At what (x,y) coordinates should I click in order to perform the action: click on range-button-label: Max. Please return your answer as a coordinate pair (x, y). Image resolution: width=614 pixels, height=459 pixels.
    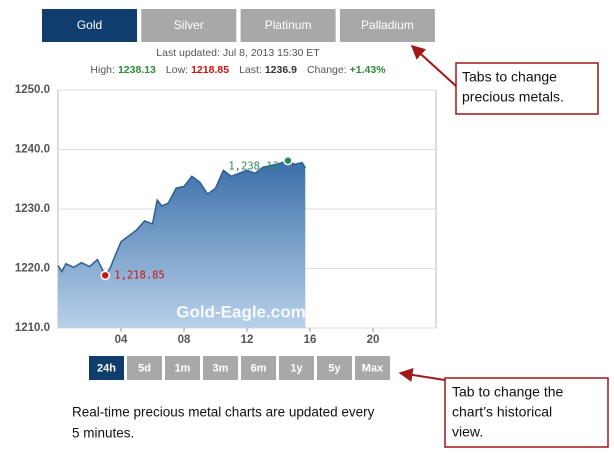
    Looking at the image, I should click on (373, 368).